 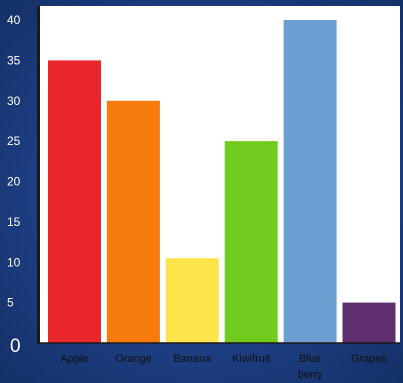 I want to click on bar-orange, so click(x=133, y=222).